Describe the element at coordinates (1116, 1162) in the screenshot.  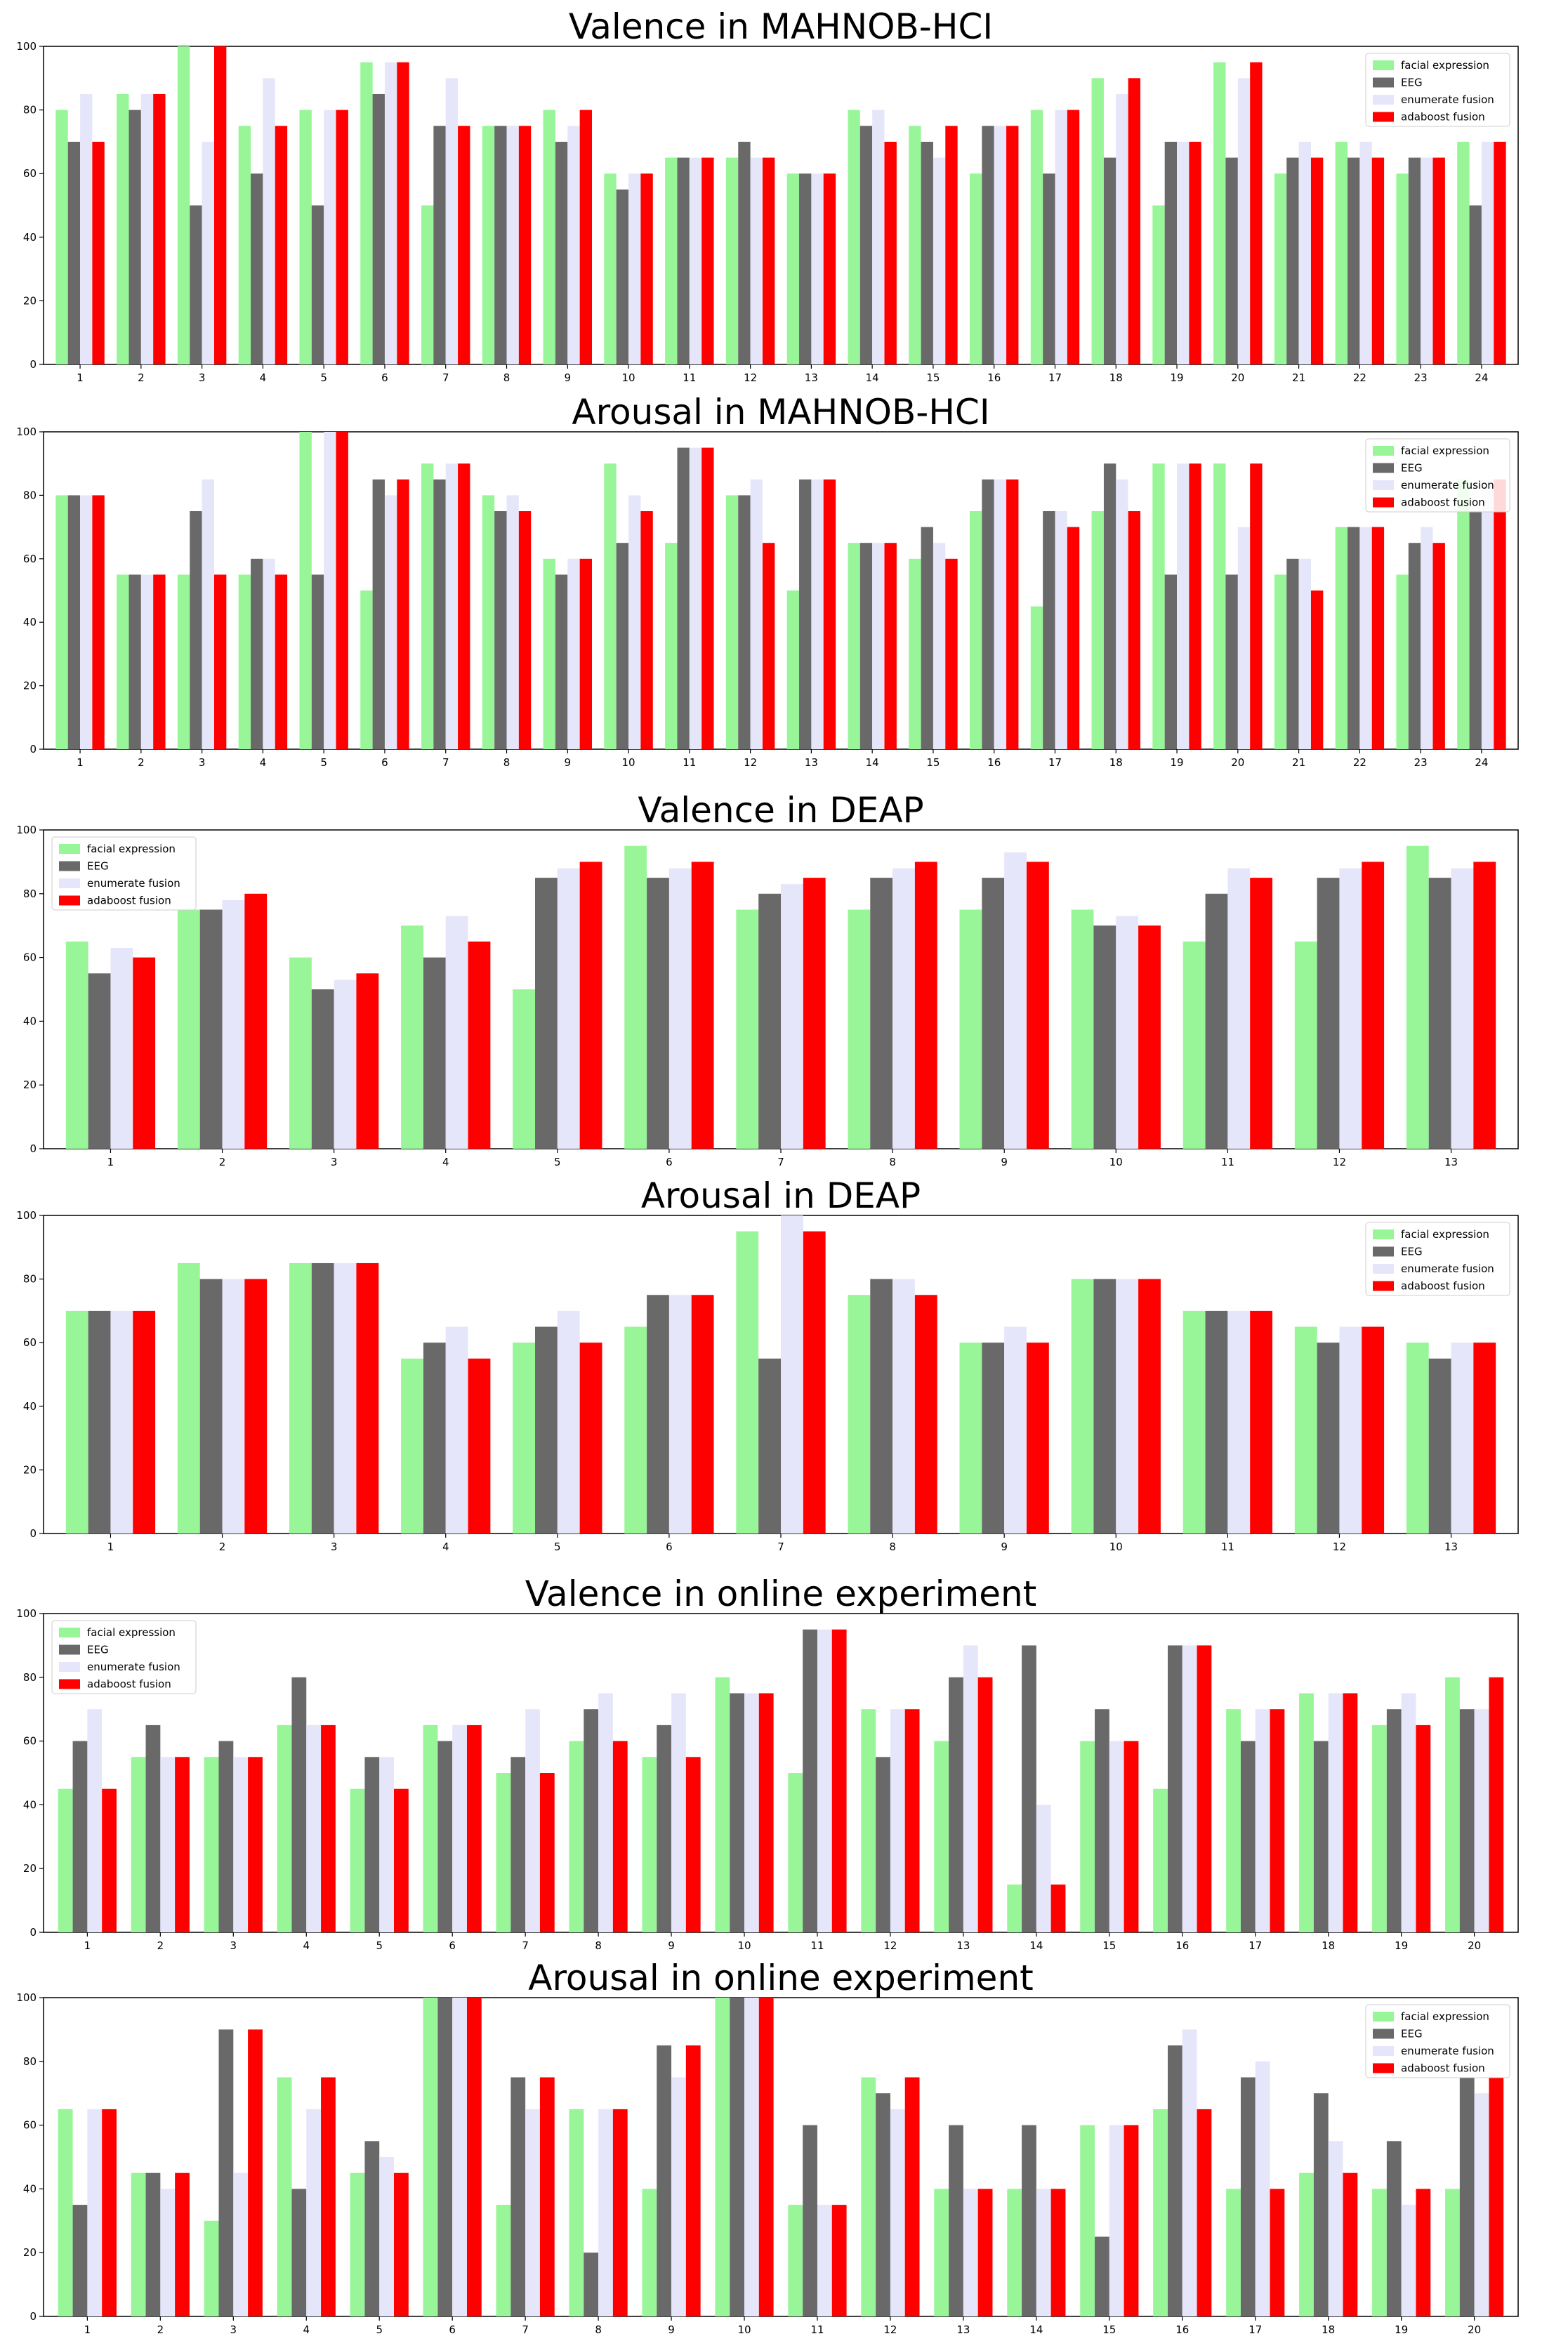
I see `x-tick-label: 10` at that location.